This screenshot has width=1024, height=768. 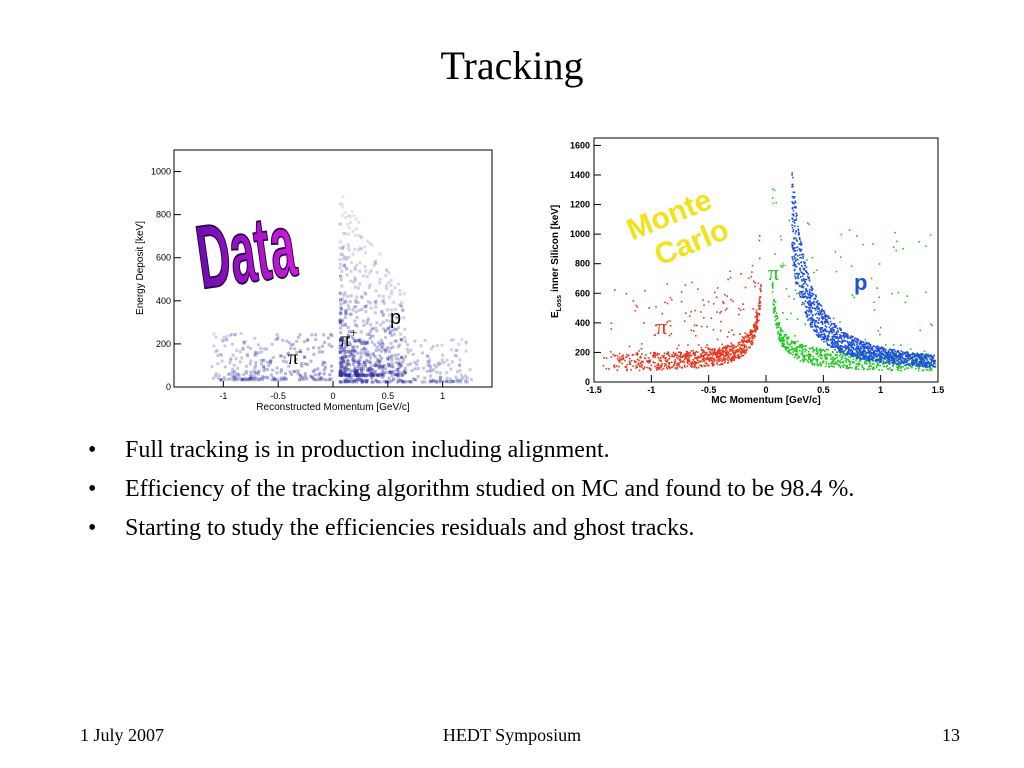 I want to click on mc-plot-xtick-label: 1, so click(x=880, y=390).